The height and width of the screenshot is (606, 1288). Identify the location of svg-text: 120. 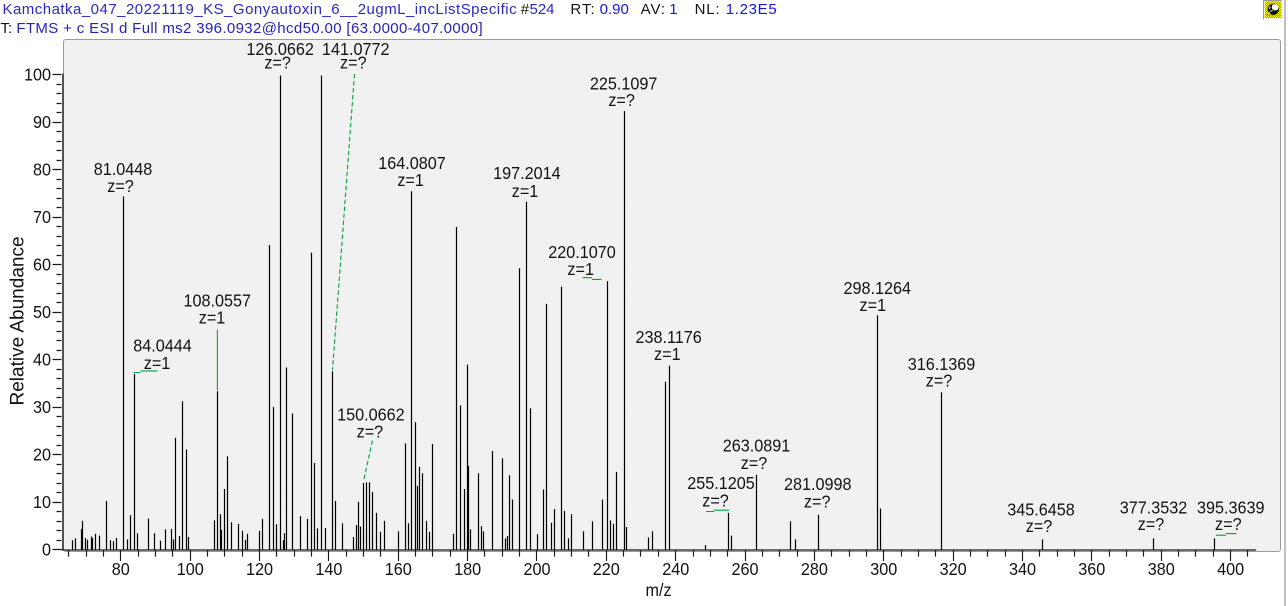
(259, 569).